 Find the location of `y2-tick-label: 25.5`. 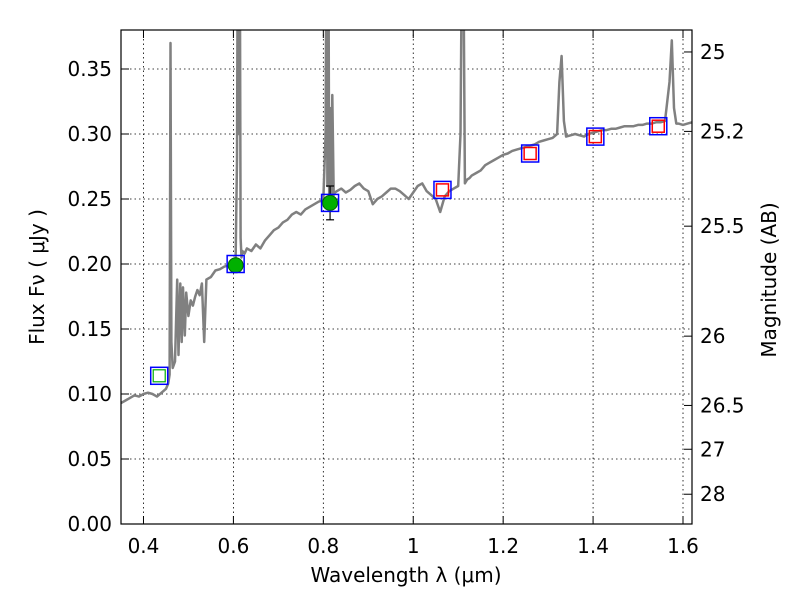

y2-tick-label: 25.5 is located at coordinates (722, 226).